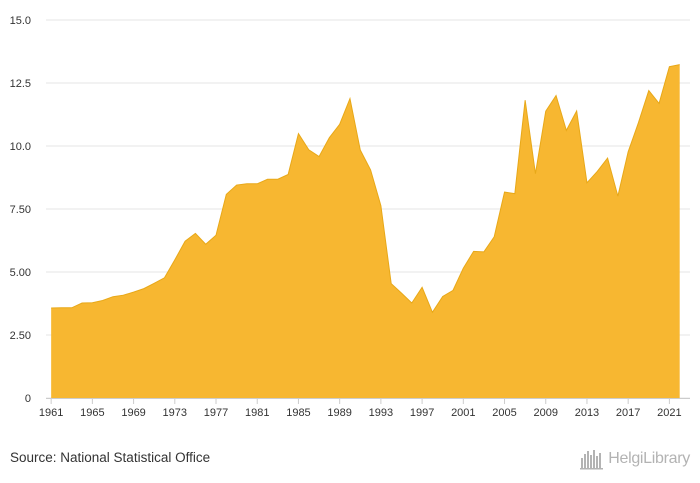 The height and width of the screenshot is (483, 700). Describe the element at coordinates (110, 457) in the screenshot. I see `source-note: Source: National Statistical Office` at that location.